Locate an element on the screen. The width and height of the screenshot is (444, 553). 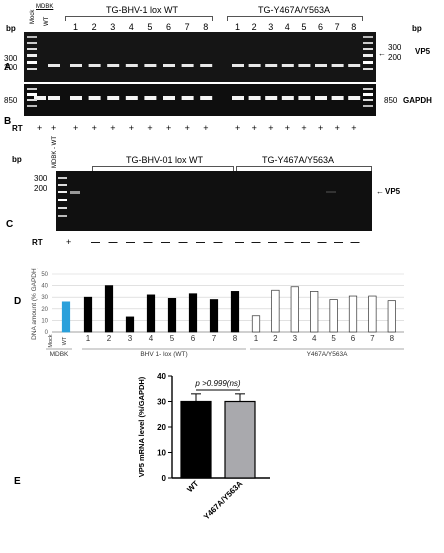
bp-label-left: bp is located at coordinates (11, 28).